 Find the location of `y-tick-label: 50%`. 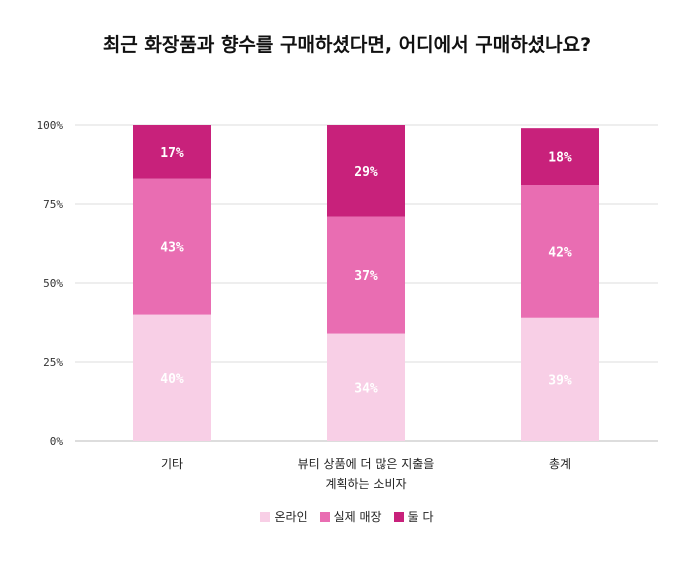

y-tick-label: 50% is located at coordinates (53, 283).